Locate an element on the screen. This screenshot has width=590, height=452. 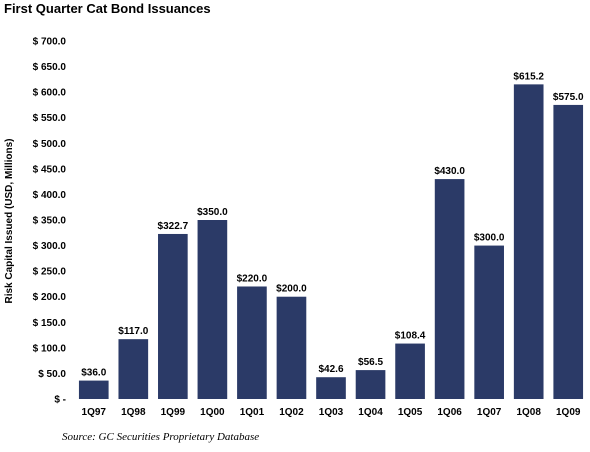
x-tick-label: 1Q05 is located at coordinates (410, 412).